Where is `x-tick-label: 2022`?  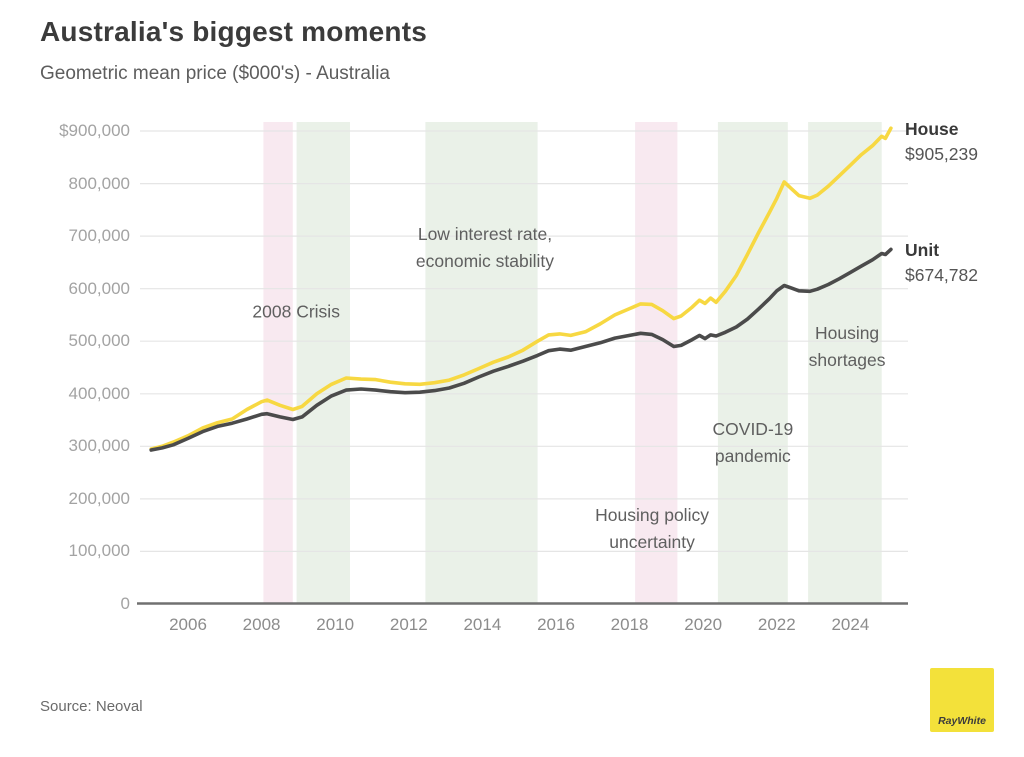 x-tick-label: 2022 is located at coordinates (776, 624).